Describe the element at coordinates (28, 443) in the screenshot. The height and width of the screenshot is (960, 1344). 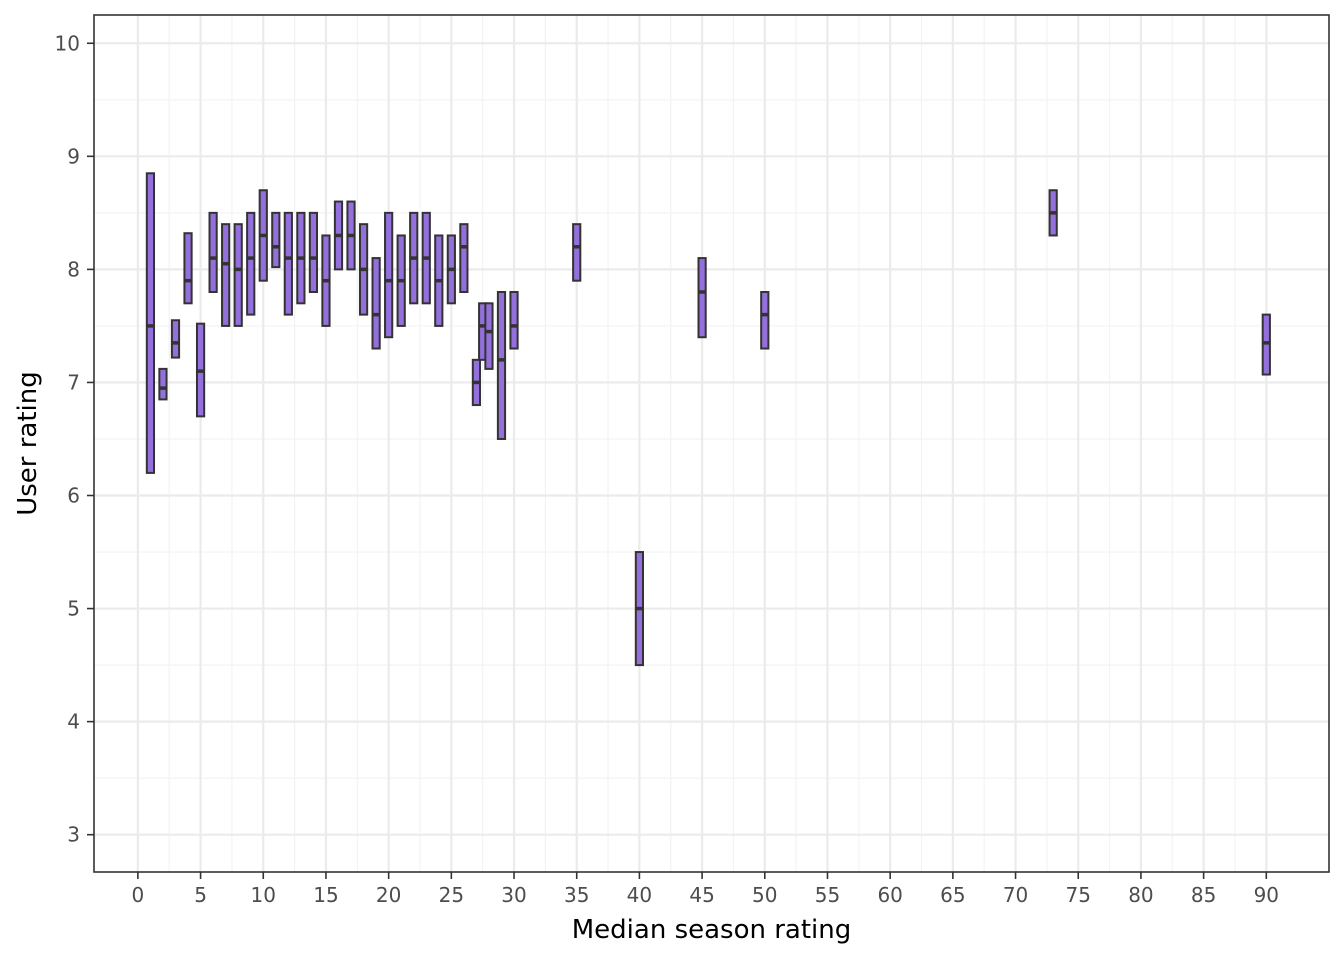
I see `y-axis-title: User rating` at that location.